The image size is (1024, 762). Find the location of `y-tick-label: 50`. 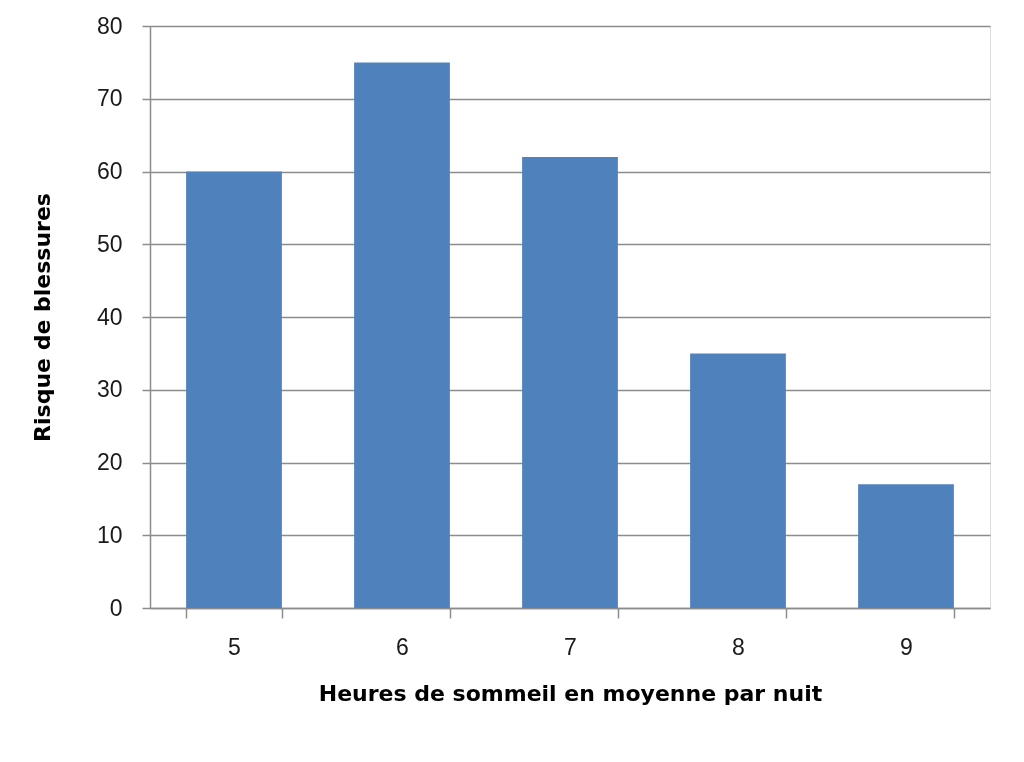

y-tick-label: 50 is located at coordinates (109, 243).